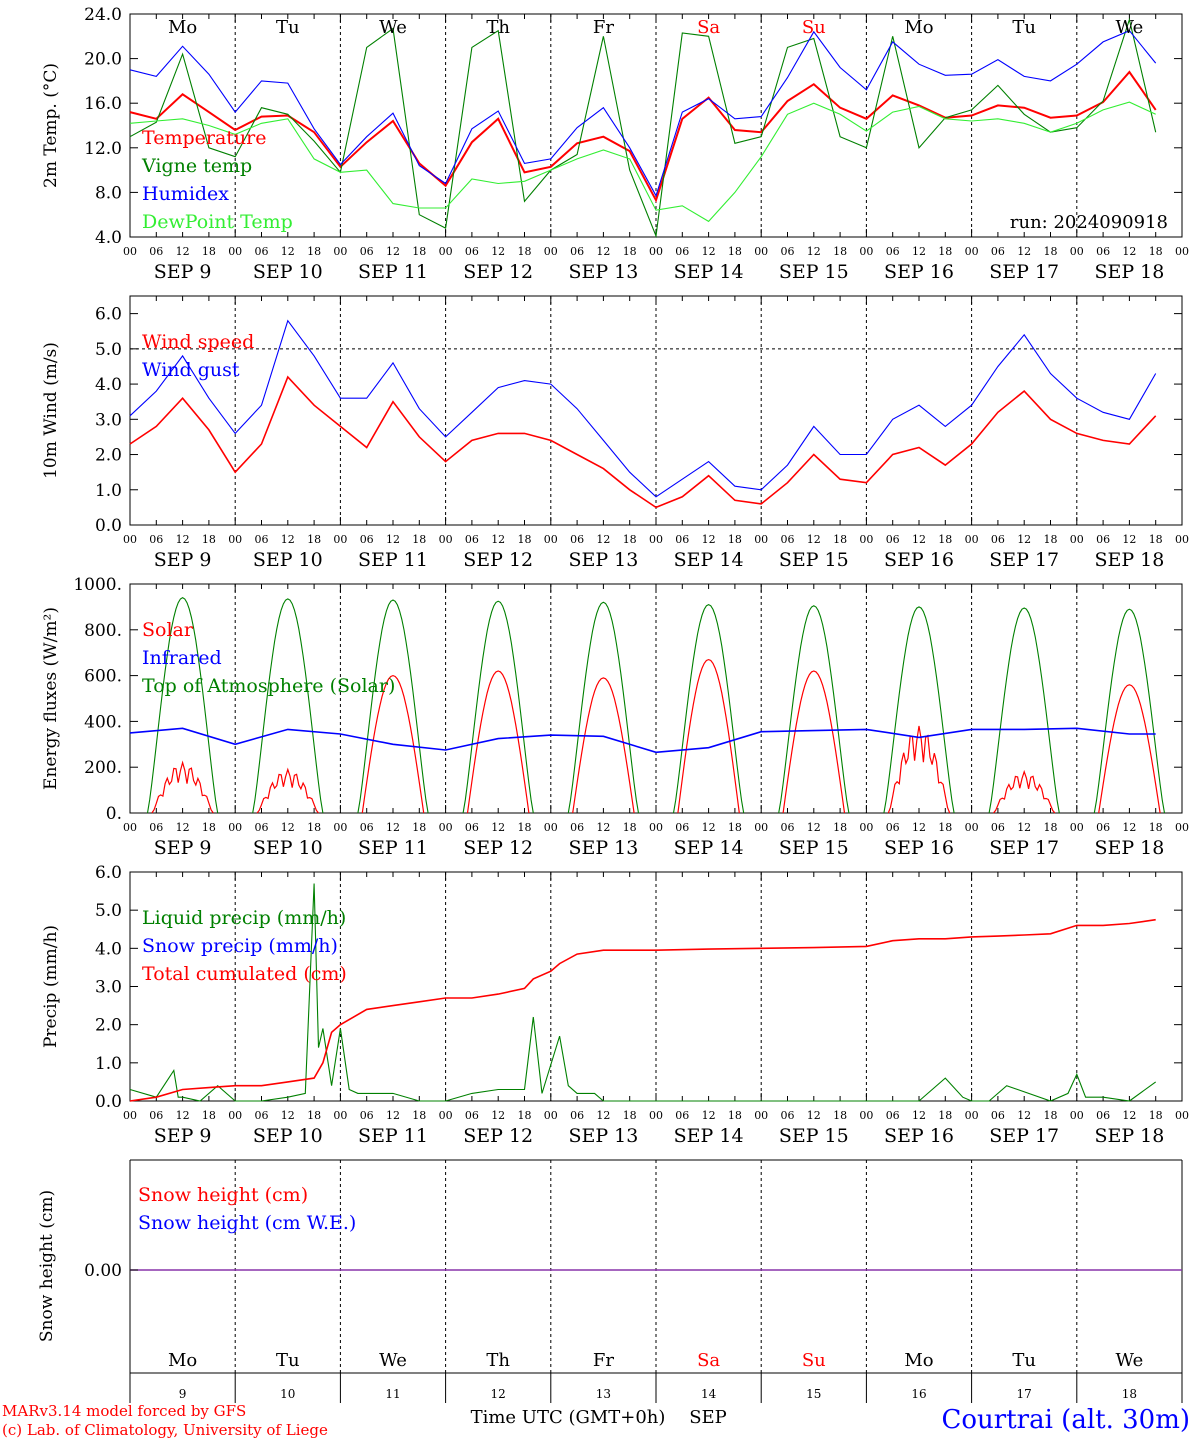 The height and width of the screenshot is (1440, 1194). I want to click on date-label: SEP 12, so click(498, 272).